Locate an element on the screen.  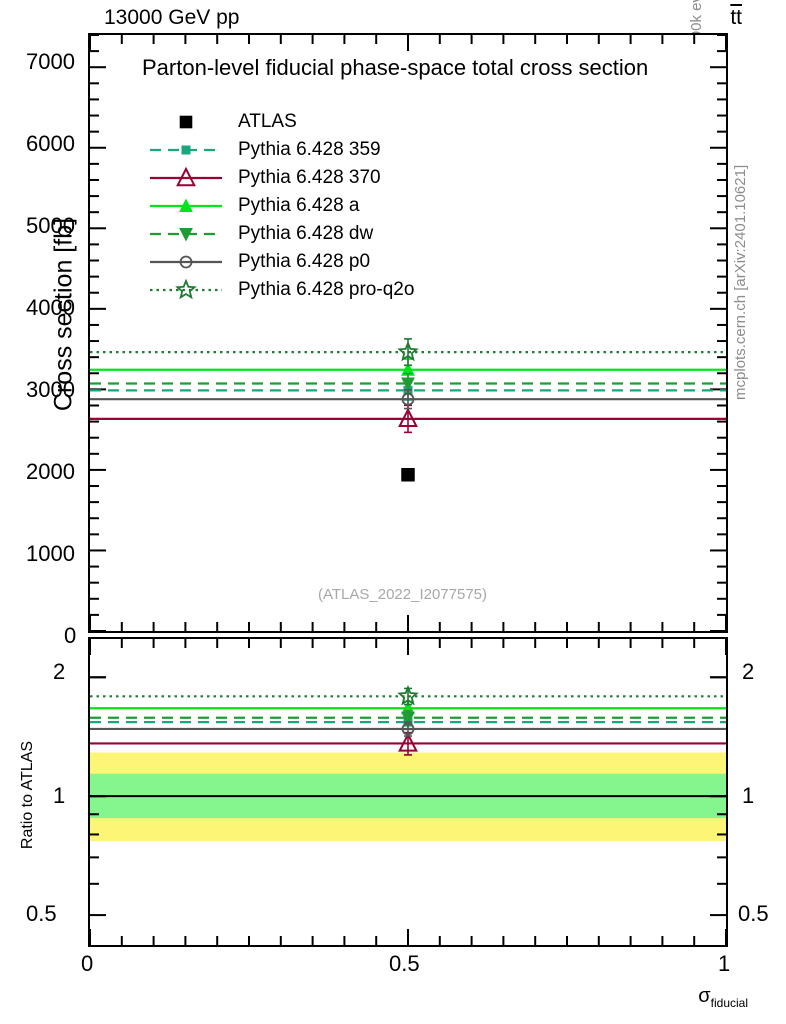
legend-key-open-circle-icon is located at coordinates (186, 262).